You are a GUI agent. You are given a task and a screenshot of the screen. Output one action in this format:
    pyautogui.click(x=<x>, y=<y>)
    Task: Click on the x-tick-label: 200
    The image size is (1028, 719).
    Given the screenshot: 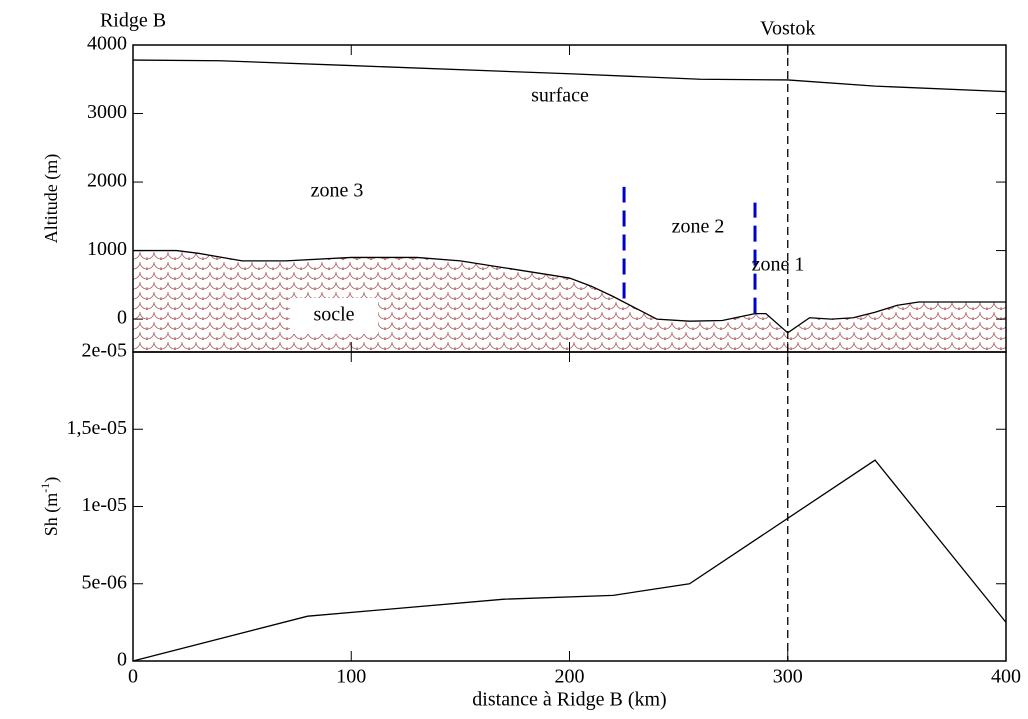 What is the action you would take?
    pyautogui.click(x=570, y=677)
    